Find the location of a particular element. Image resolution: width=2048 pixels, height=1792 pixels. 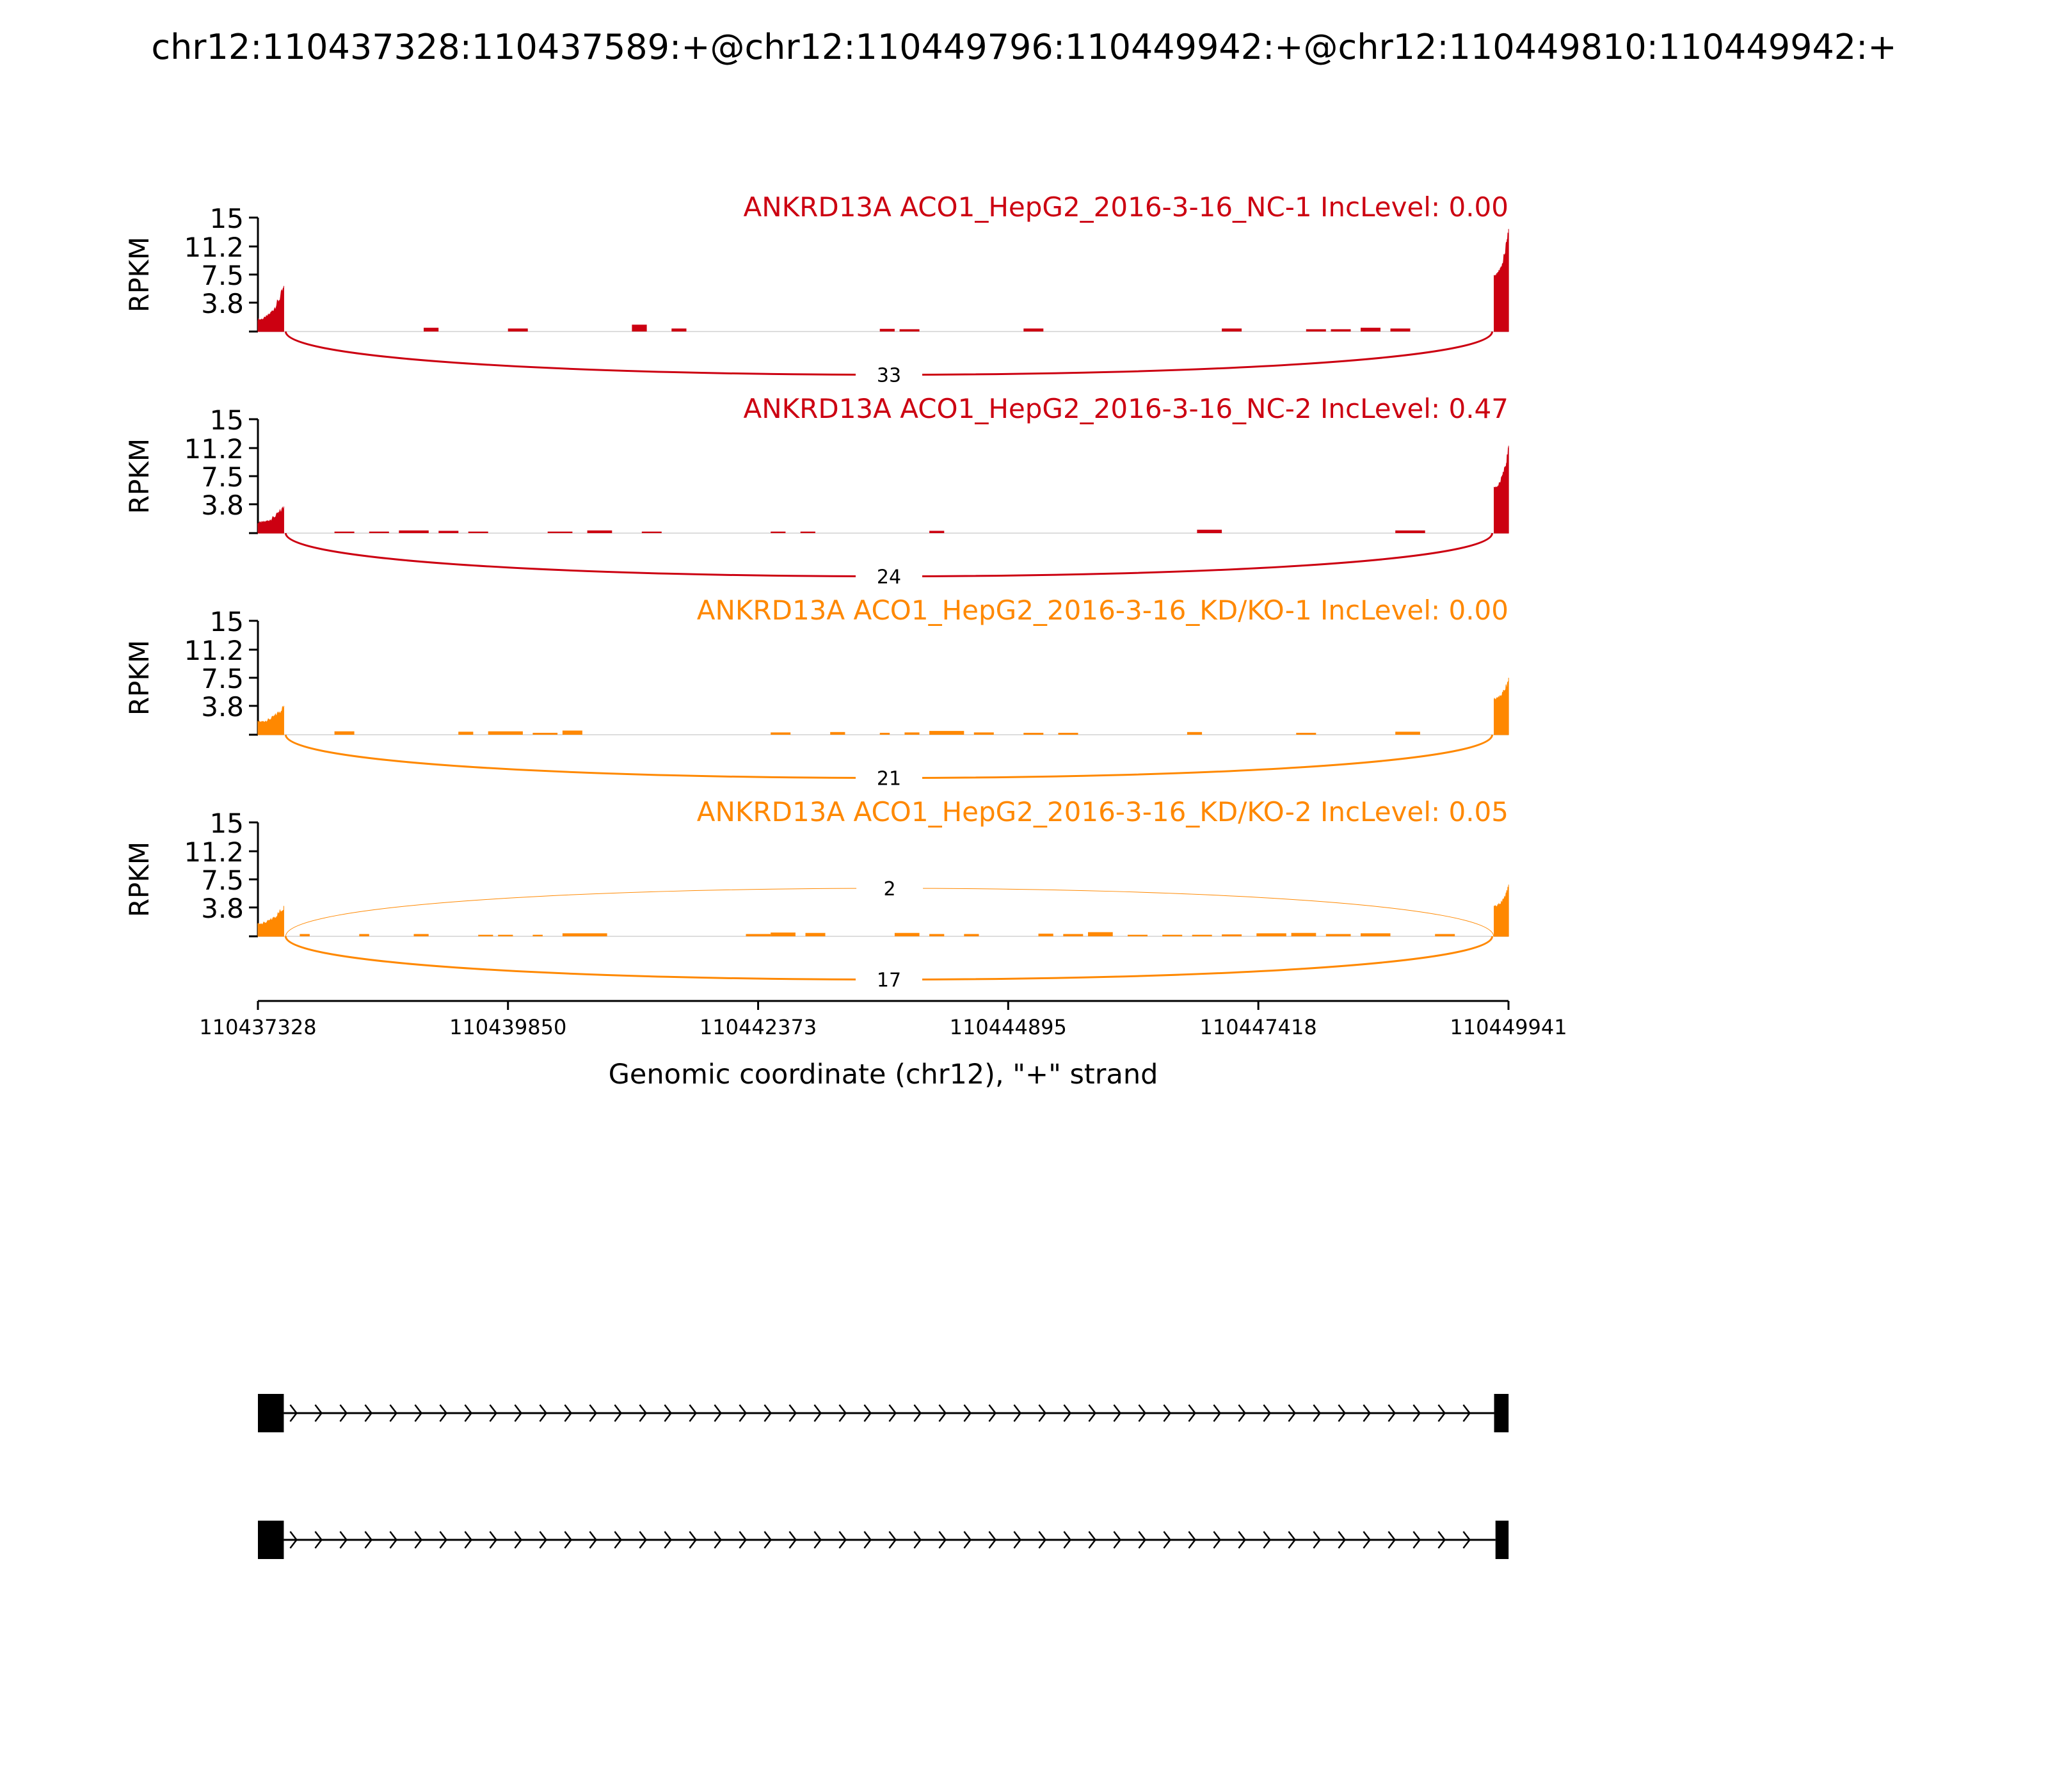

junction-count: 2 is located at coordinates (890, 889).